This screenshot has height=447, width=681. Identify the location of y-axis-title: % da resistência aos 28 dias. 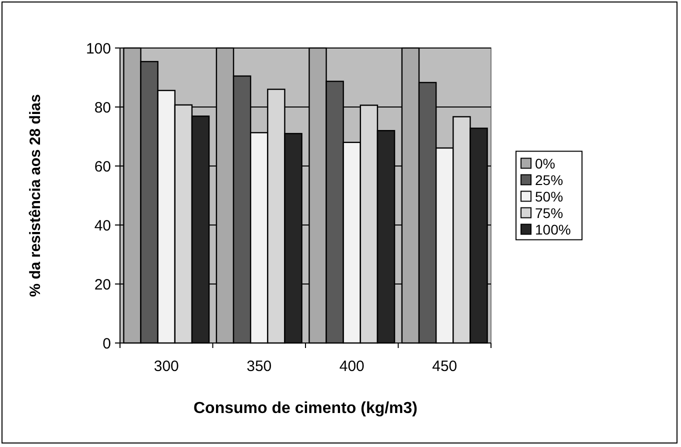
(35, 195).